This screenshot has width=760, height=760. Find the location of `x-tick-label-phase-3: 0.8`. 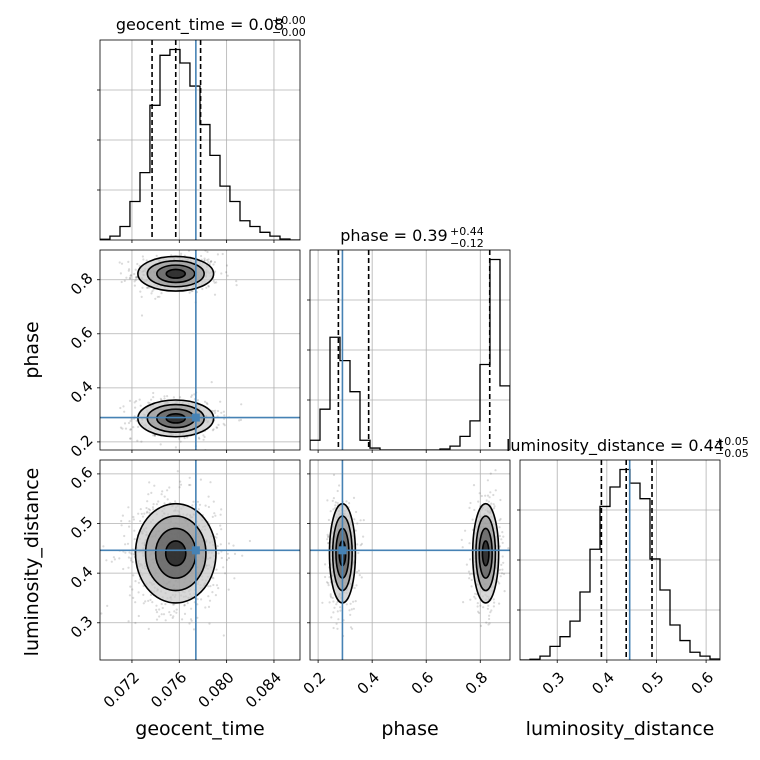

x-tick-label-phase-3: 0.8 is located at coordinates (477, 683).